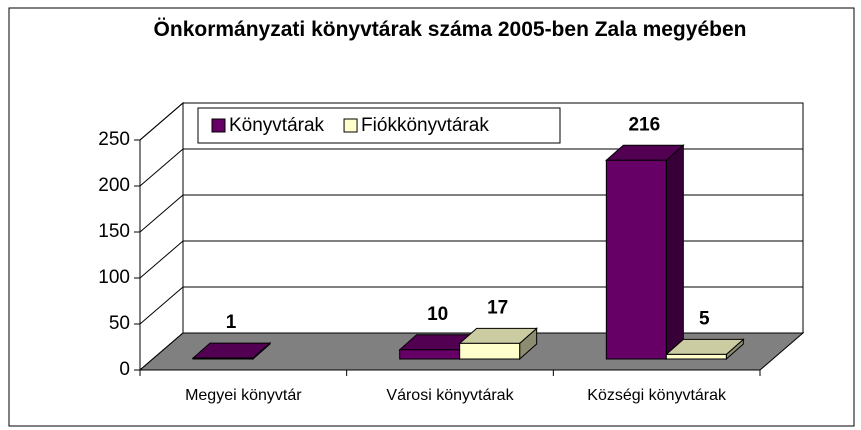 Image resolution: width=861 pixels, height=430 pixels. I want to click on y-tick-label: 100, so click(114, 277).